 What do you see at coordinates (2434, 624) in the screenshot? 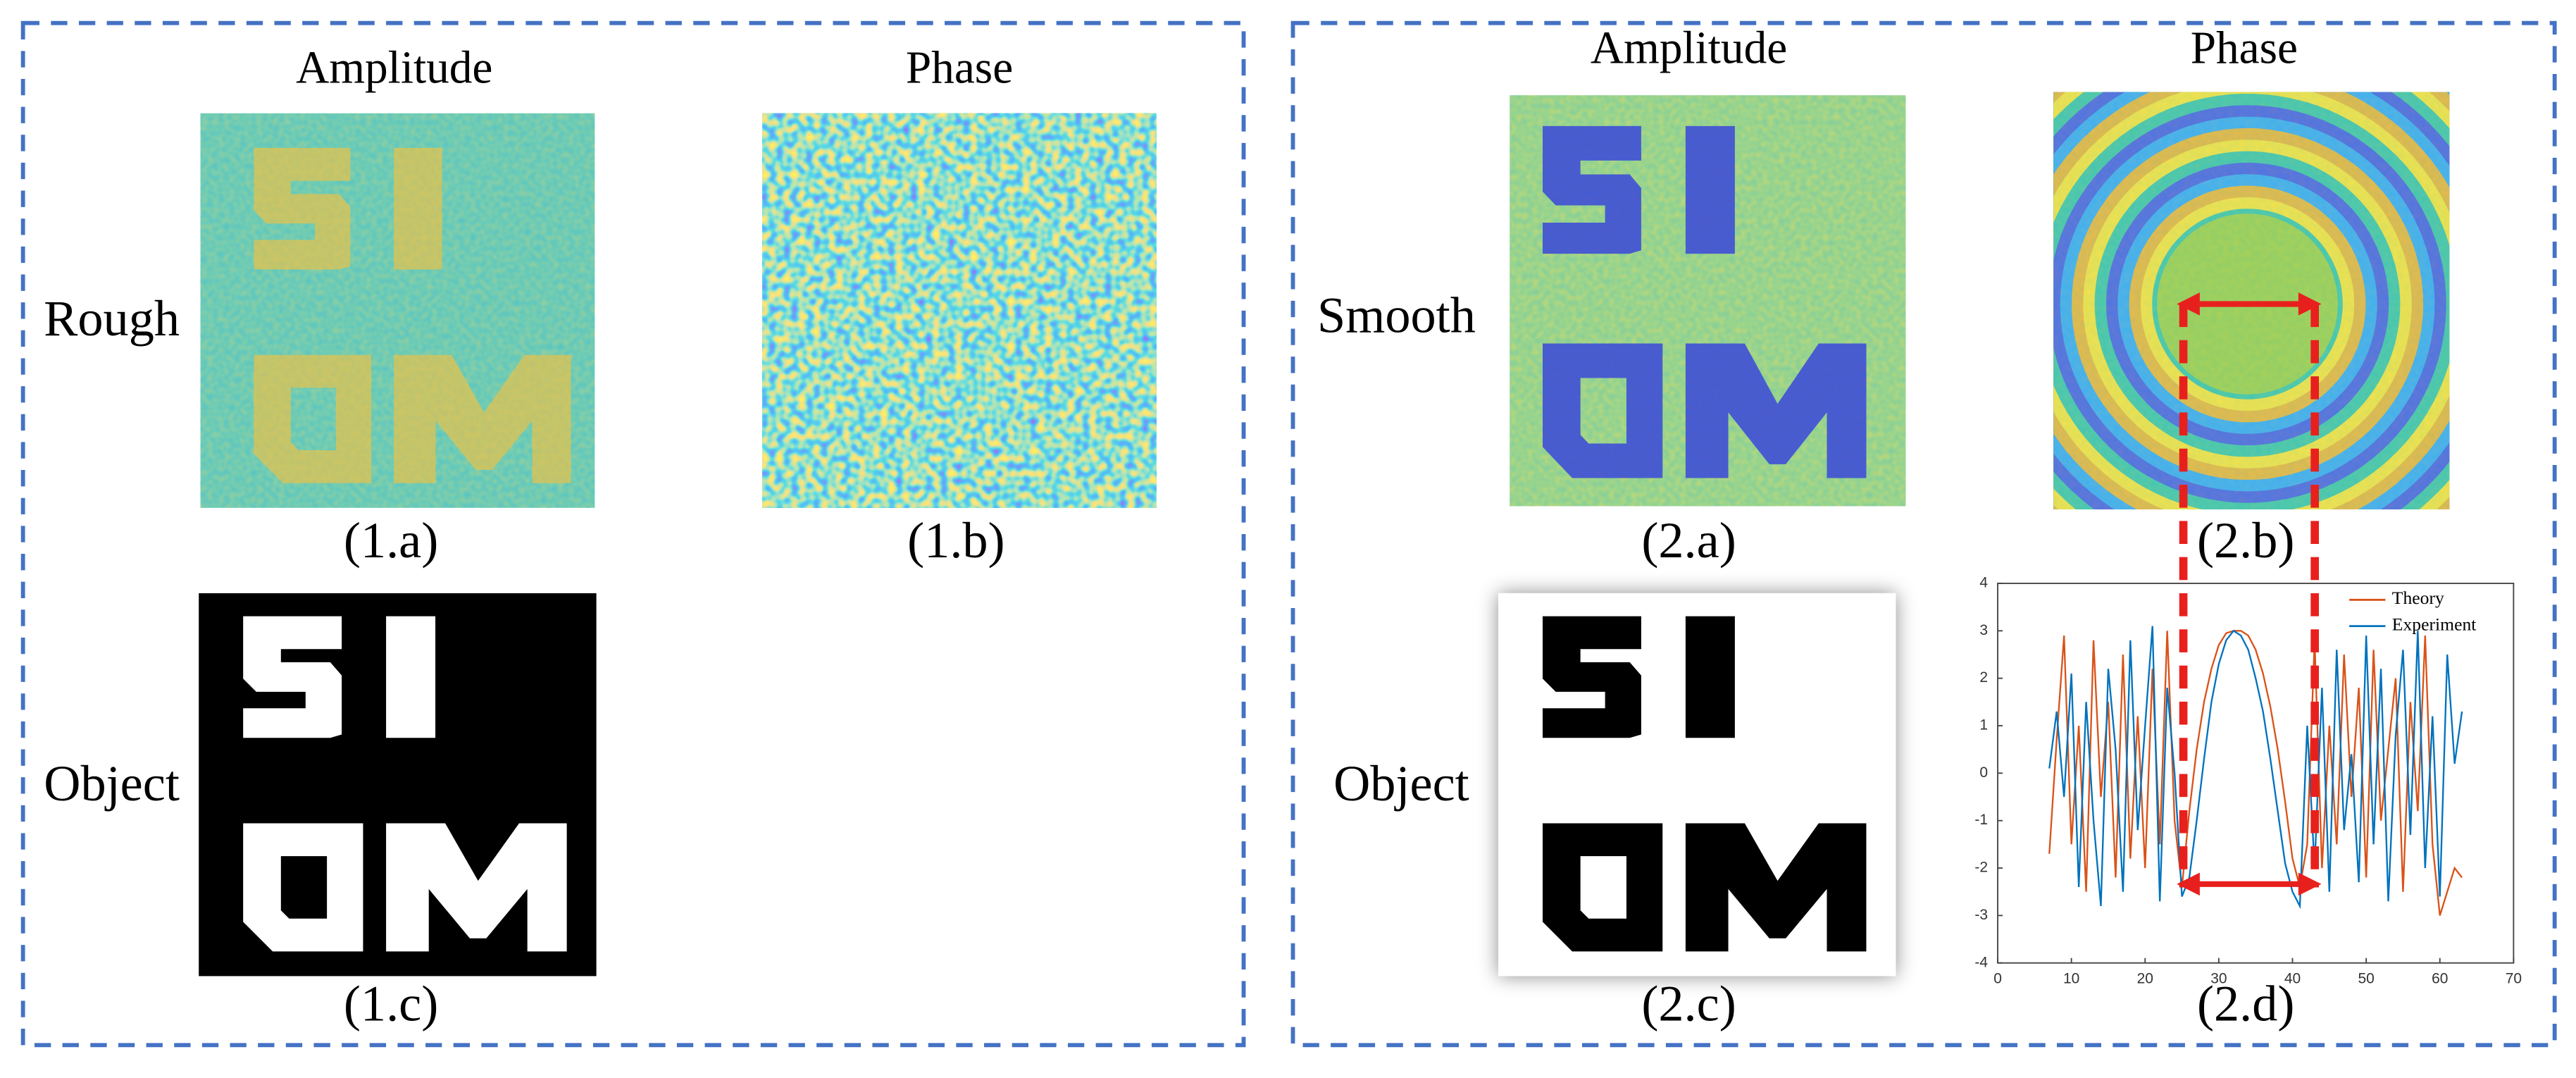
I see `legend-label: Experiment` at bounding box center [2434, 624].